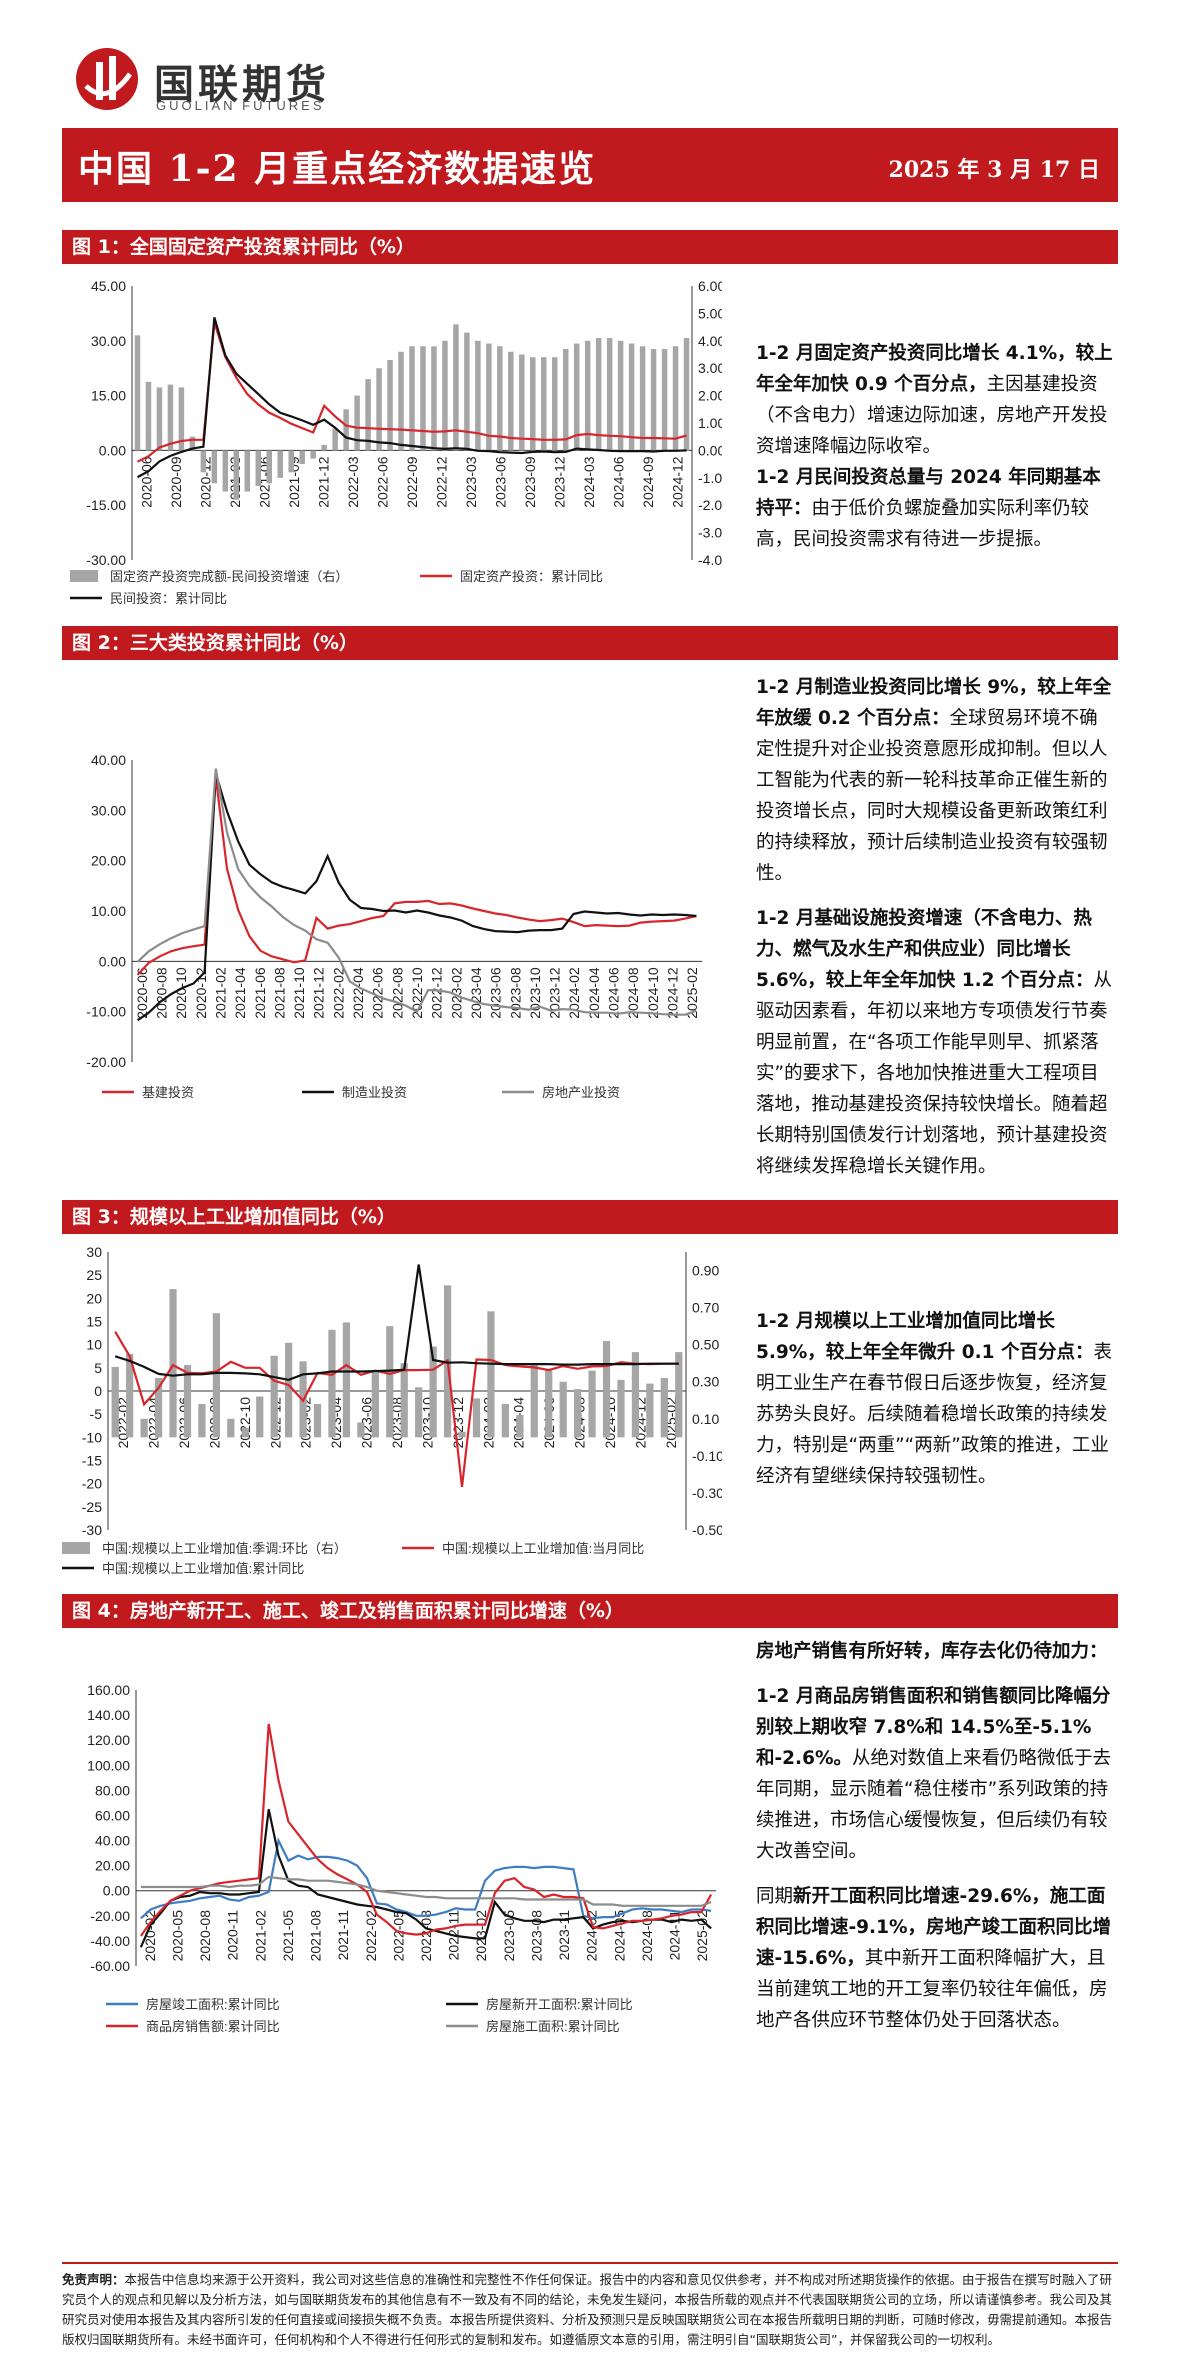 This screenshot has height=2362, width=1181. What do you see at coordinates (456, 993) in the screenshot?
I see `x-tick-label: 2023-02` at bounding box center [456, 993].